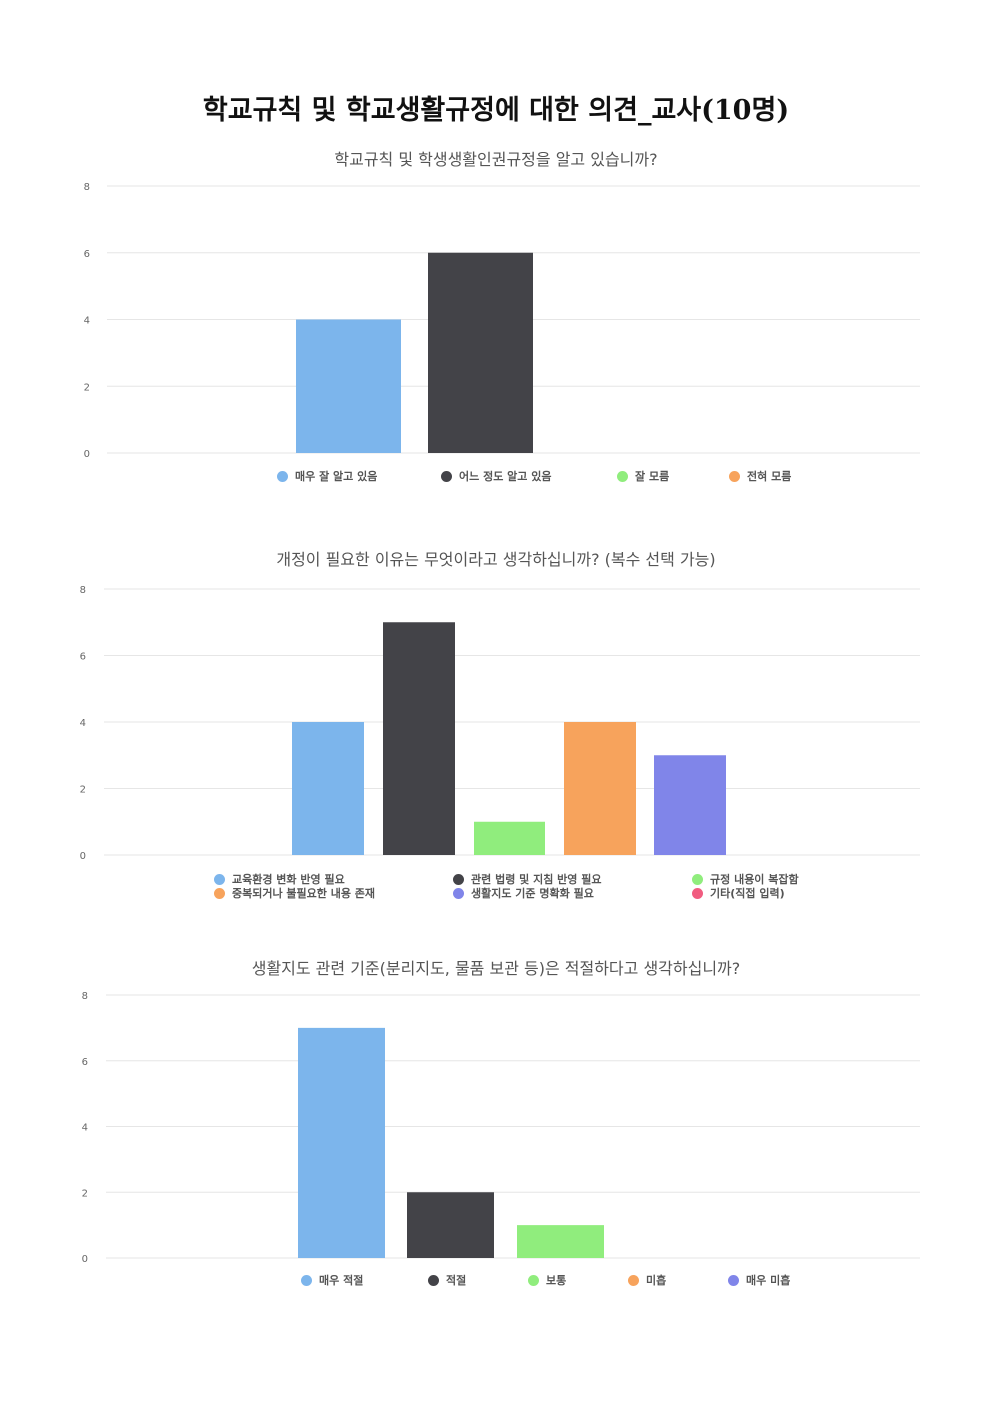 The width and height of the screenshot is (992, 1403). I want to click on legend-label: 적절, so click(456, 1280).